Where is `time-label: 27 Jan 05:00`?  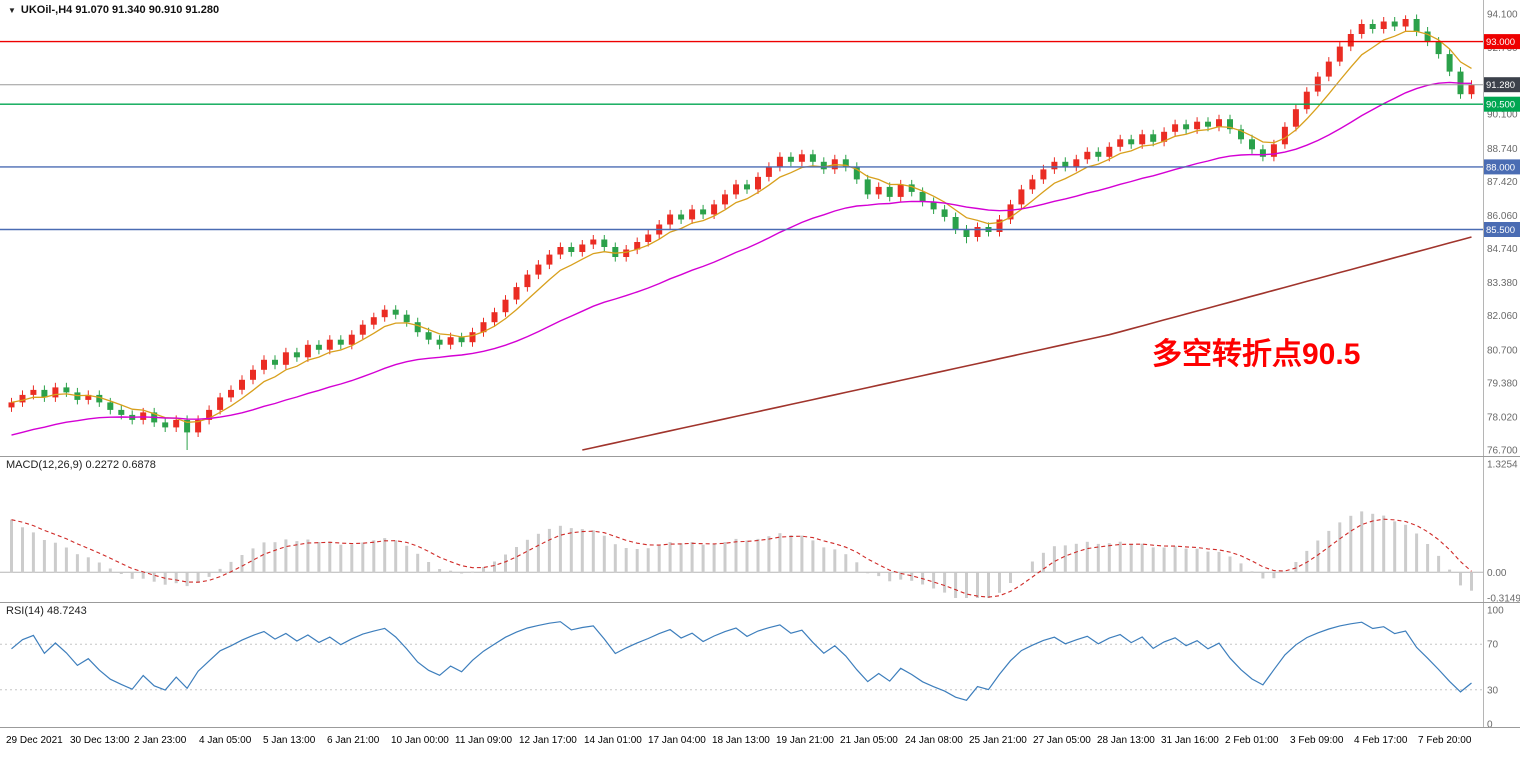 time-label: 27 Jan 05:00 is located at coordinates (1062, 740).